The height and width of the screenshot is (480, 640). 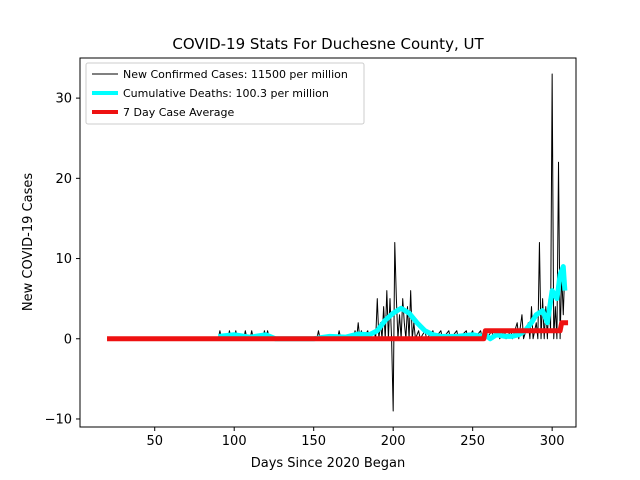 I want to click on x-tick-label: 100, so click(x=234, y=441).